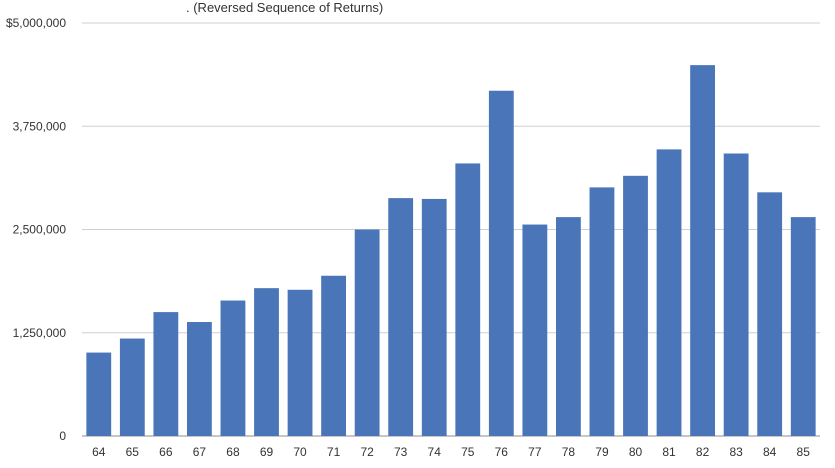 The image size is (835, 468). What do you see at coordinates (233, 452) in the screenshot?
I see `x-tick-label: 68` at bounding box center [233, 452].